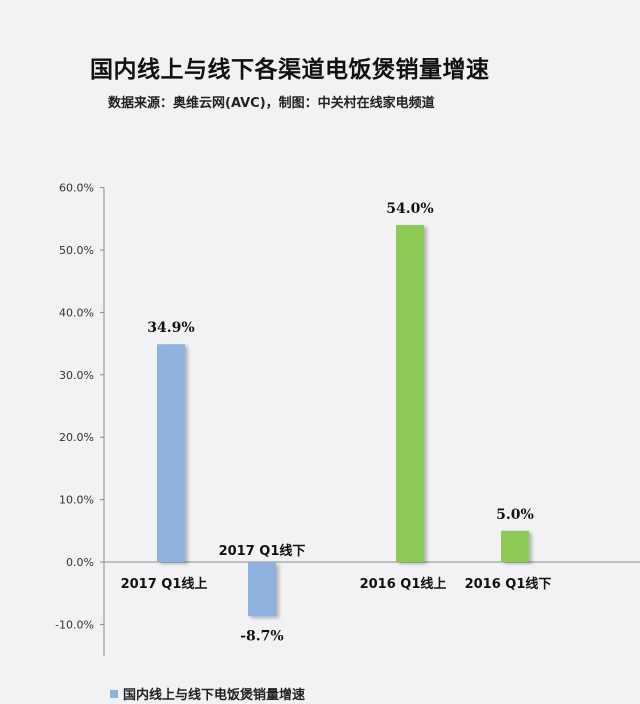  What do you see at coordinates (76, 500) in the screenshot?
I see `y-tick-label: 10.0%` at bounding box center [76, 500].